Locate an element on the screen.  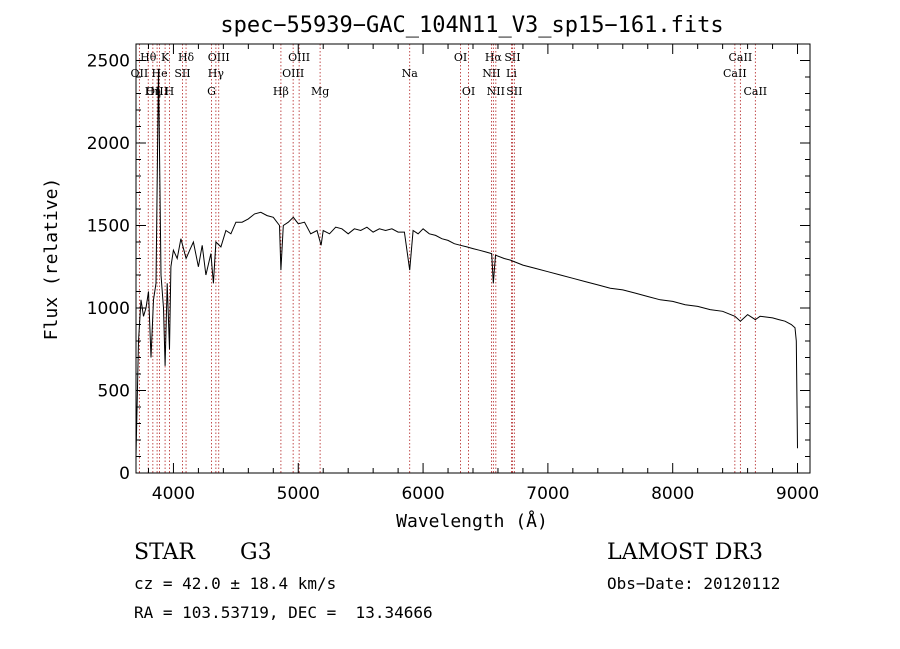
marker-label-3: Hη is located at coordinates (153, 91).